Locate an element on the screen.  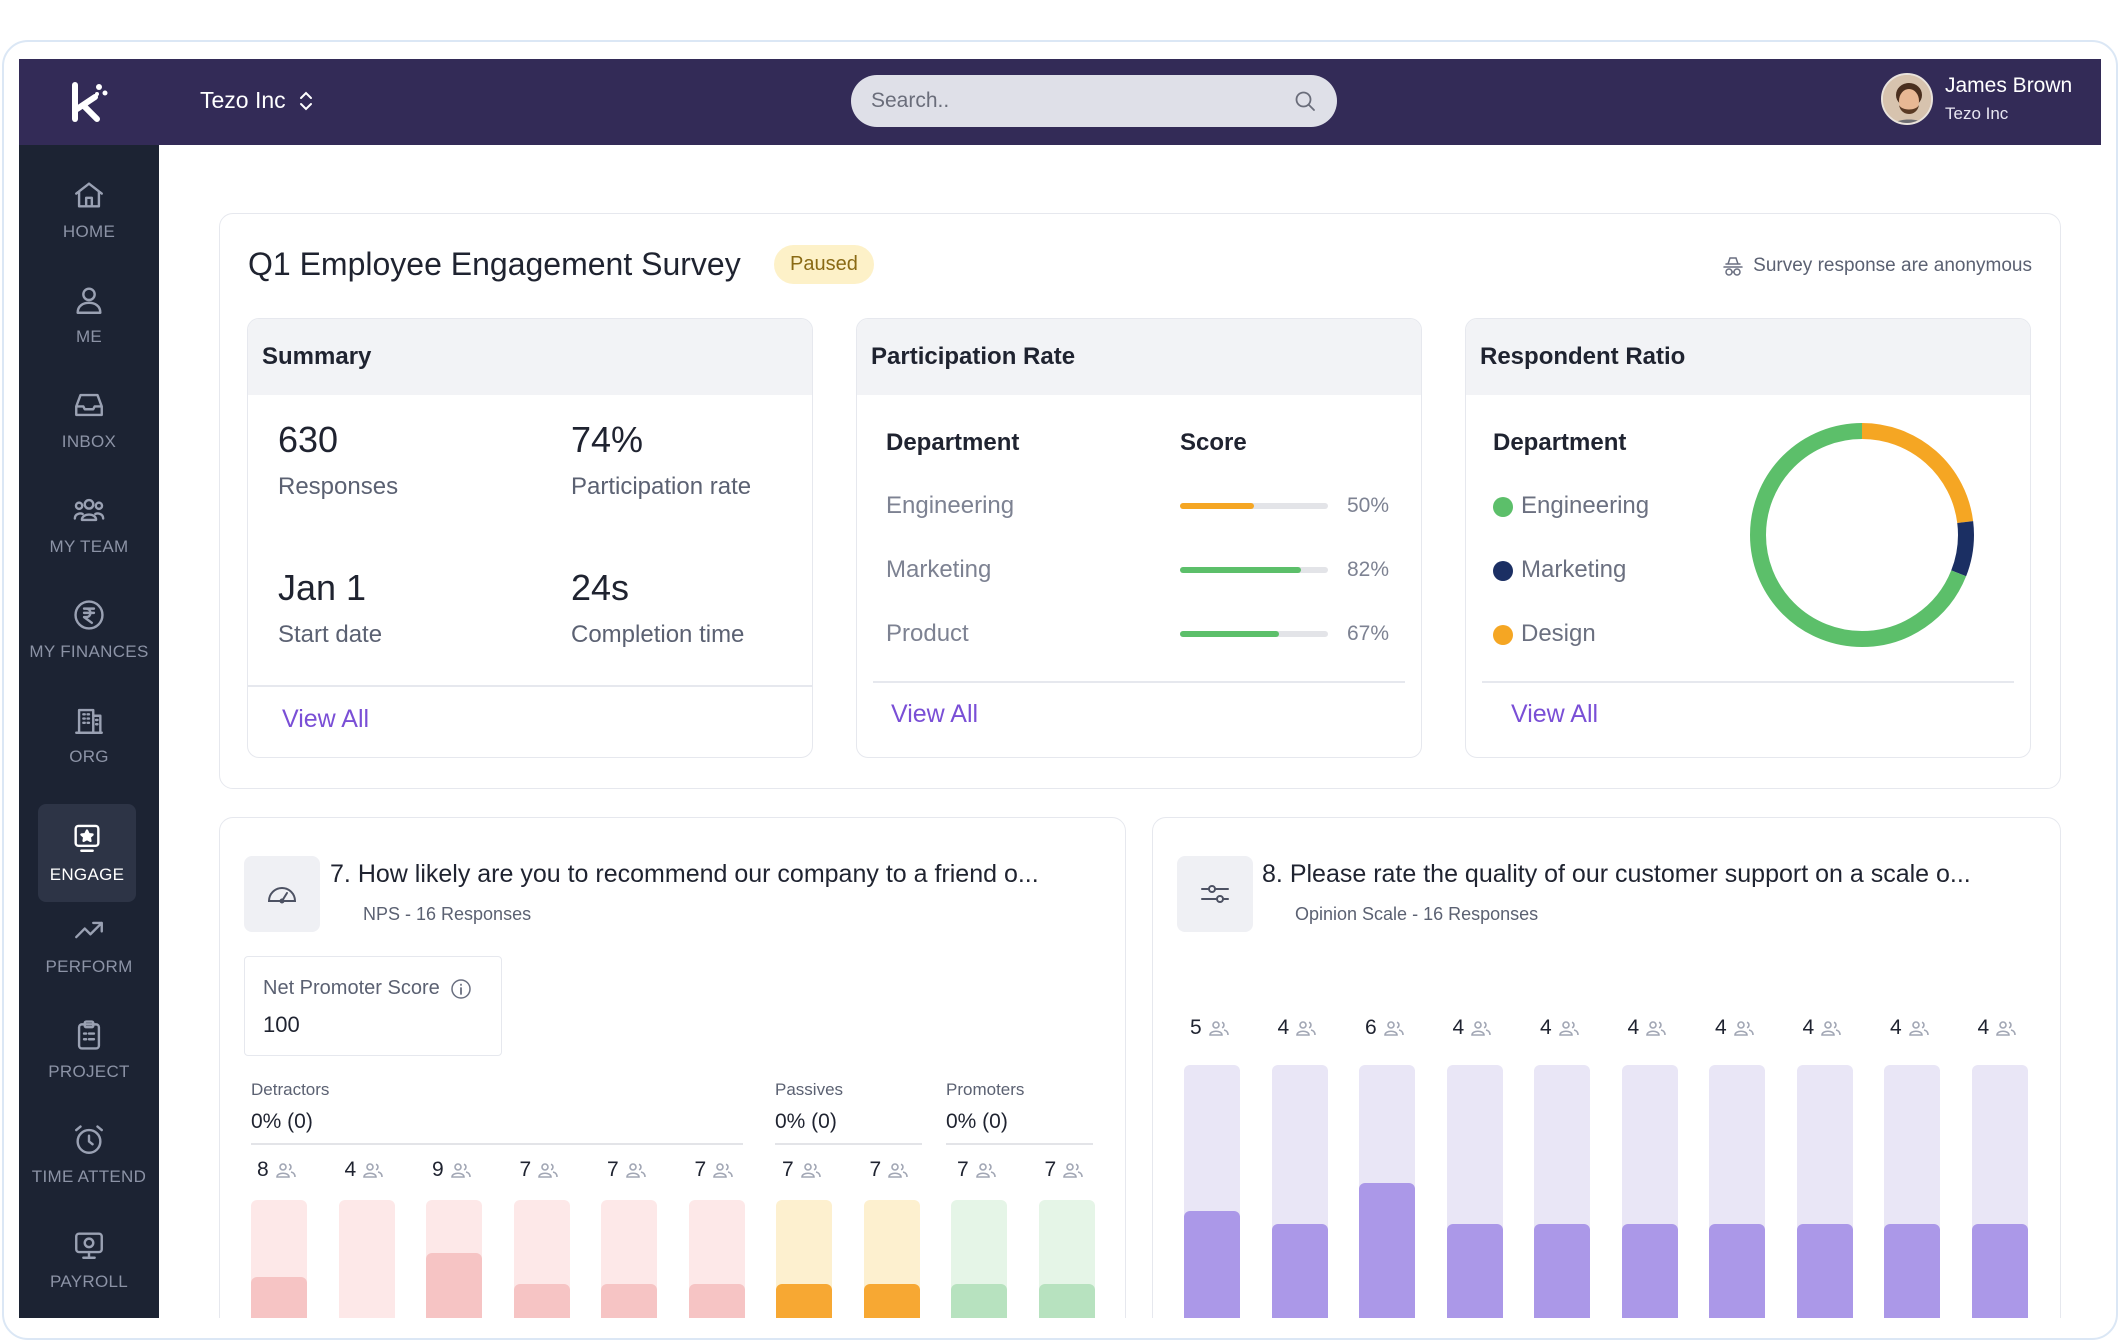
anonymous-note-text: Survey response are anonymous is located at coordinates (1892, 265).